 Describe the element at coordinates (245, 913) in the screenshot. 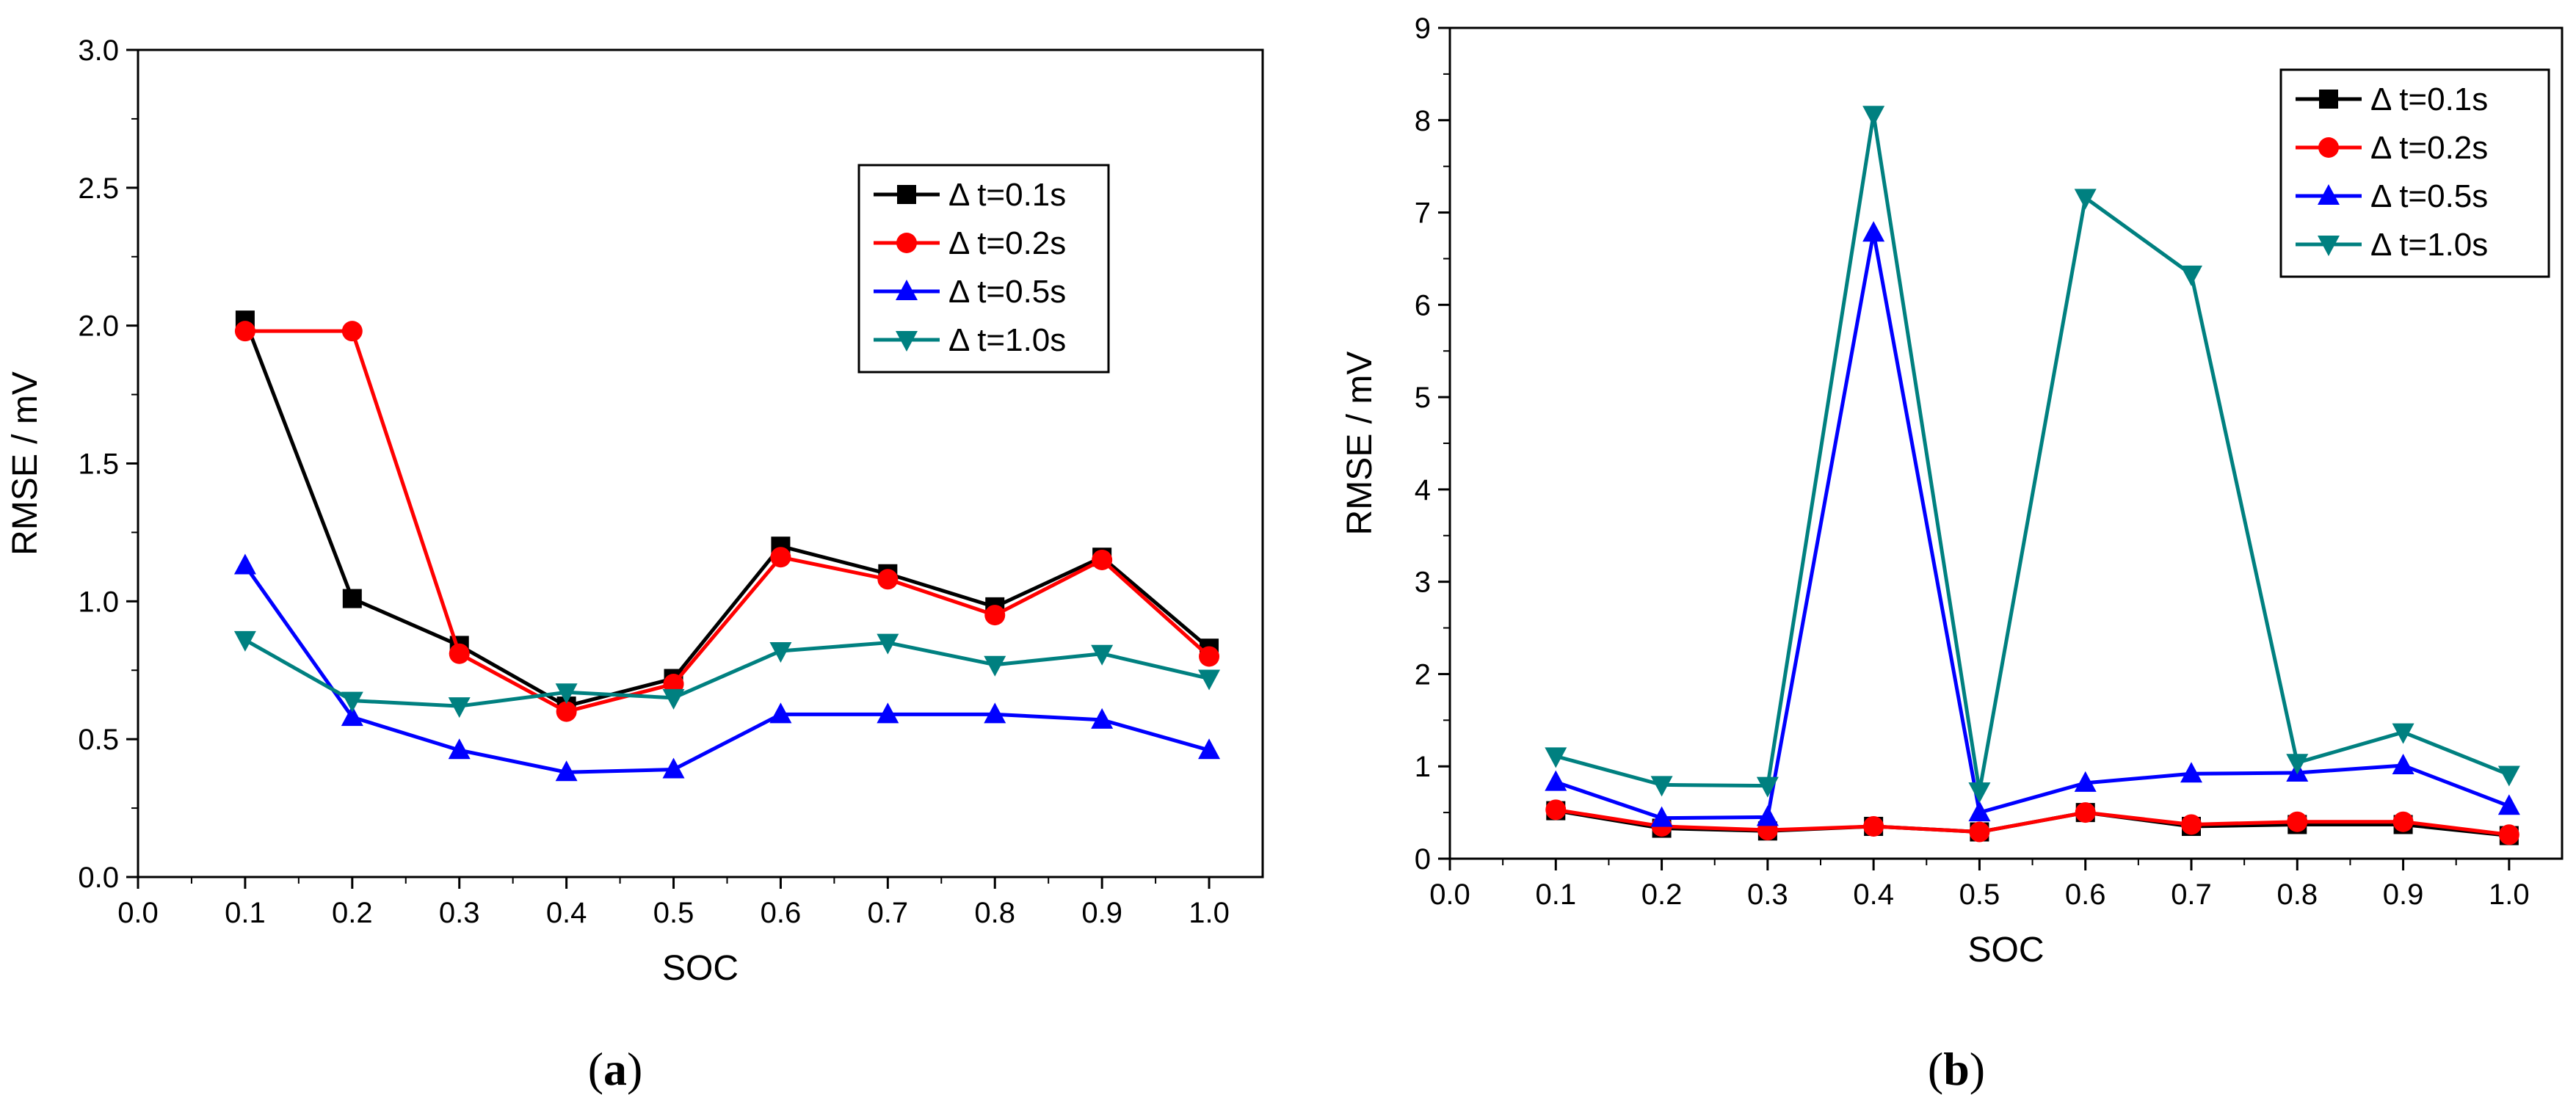

I see `x-tick-label: 0.1` at that location.